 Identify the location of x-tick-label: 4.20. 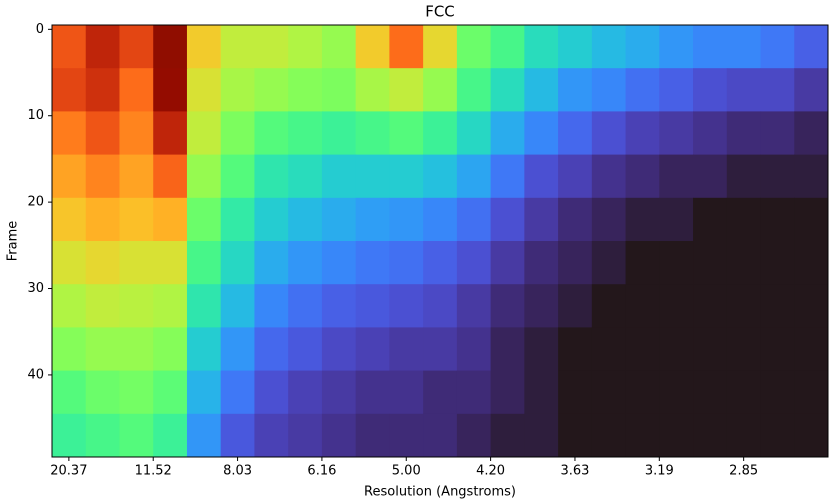
(490, 471).